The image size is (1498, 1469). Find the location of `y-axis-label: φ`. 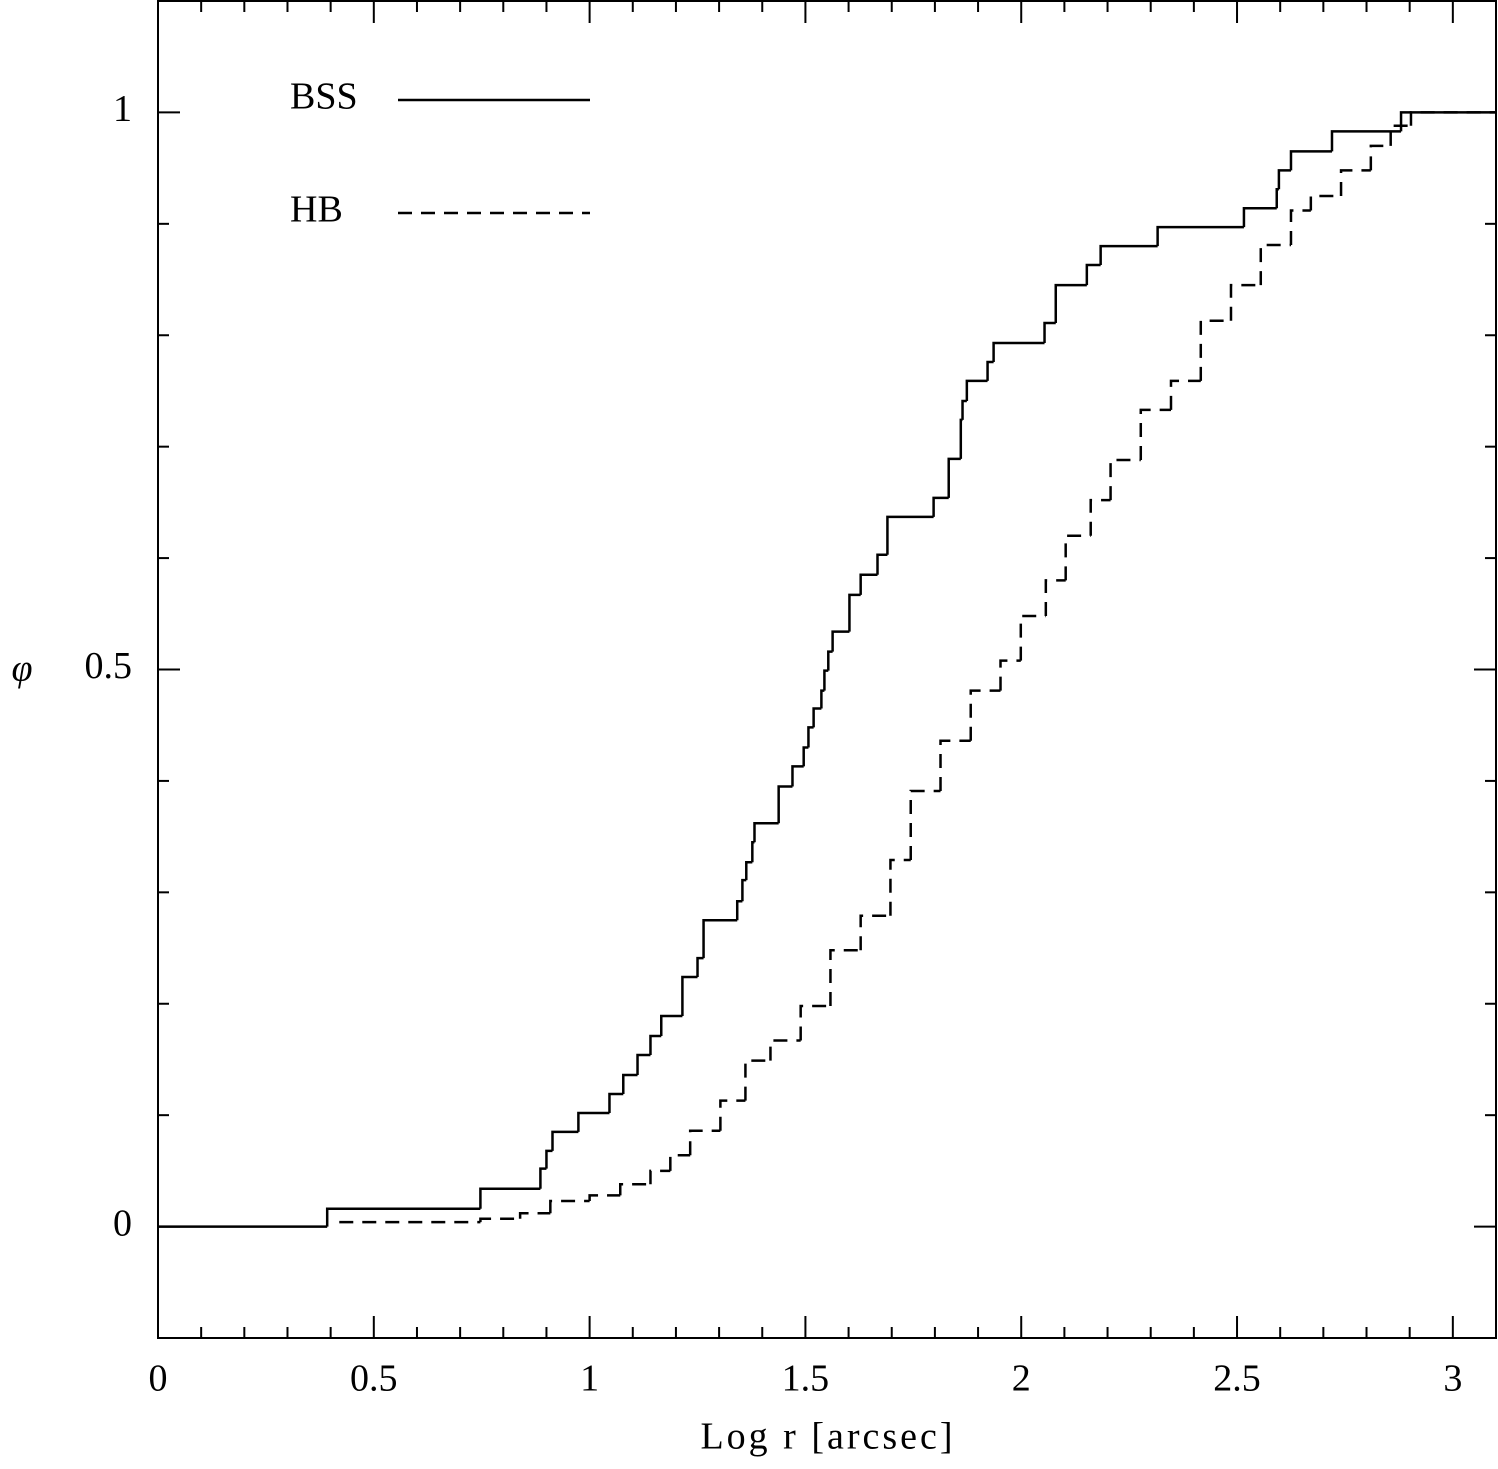

y-axis-label: φ is located at coordinates (21, 669).